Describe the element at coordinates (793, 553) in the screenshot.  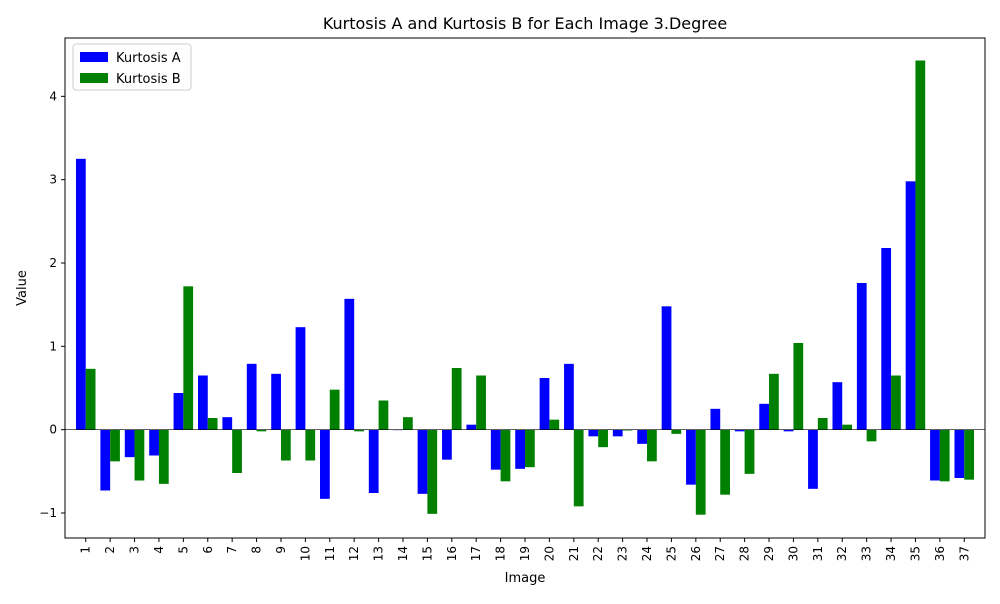
I see `x-tick-label: 30` at that location.